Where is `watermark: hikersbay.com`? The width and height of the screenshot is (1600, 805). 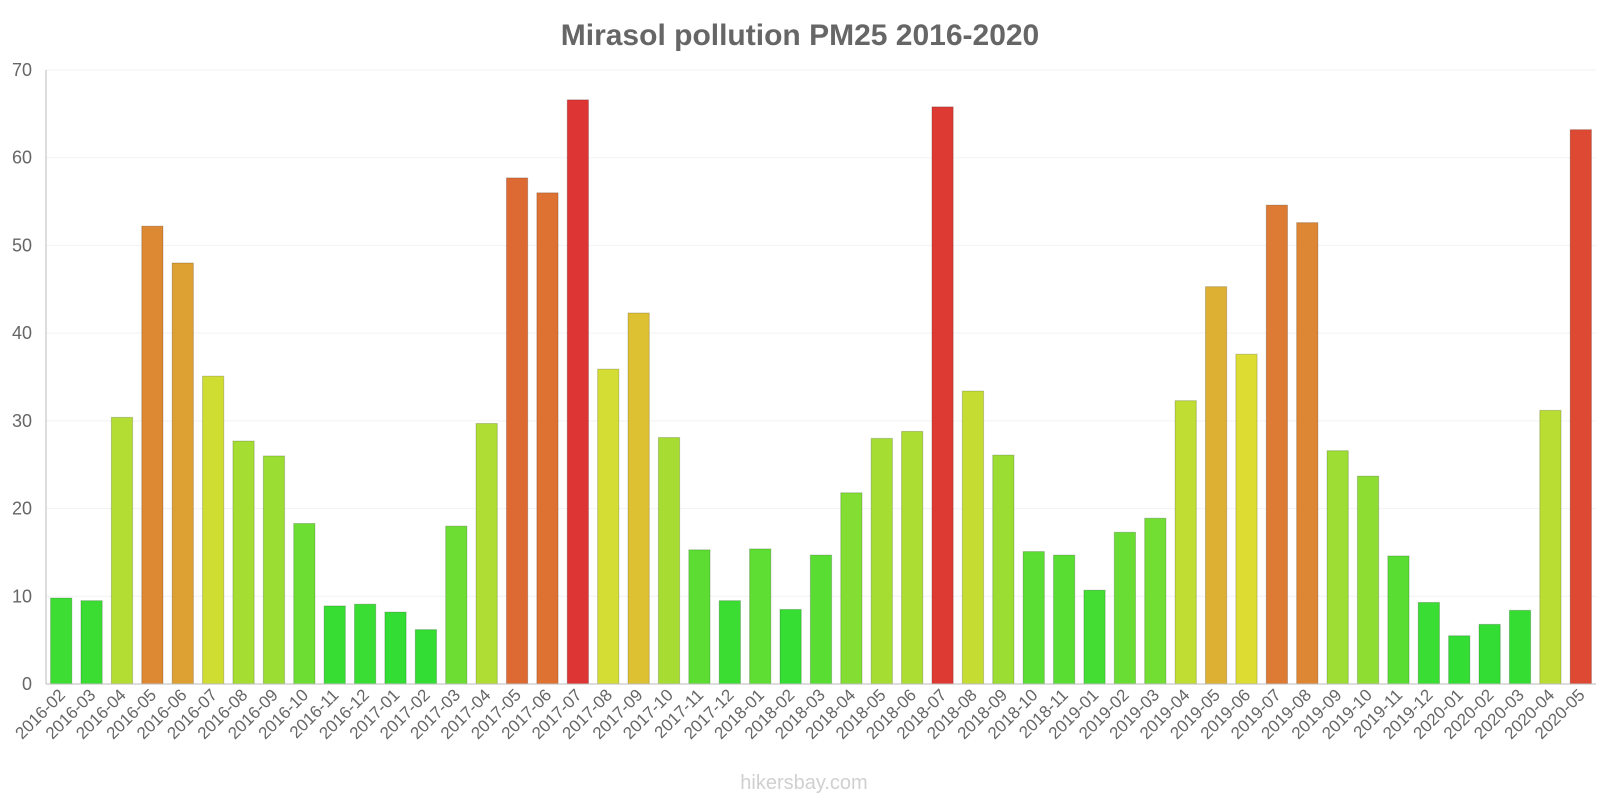 watermark: hikersbay.com is located at coordinates (803, 783).